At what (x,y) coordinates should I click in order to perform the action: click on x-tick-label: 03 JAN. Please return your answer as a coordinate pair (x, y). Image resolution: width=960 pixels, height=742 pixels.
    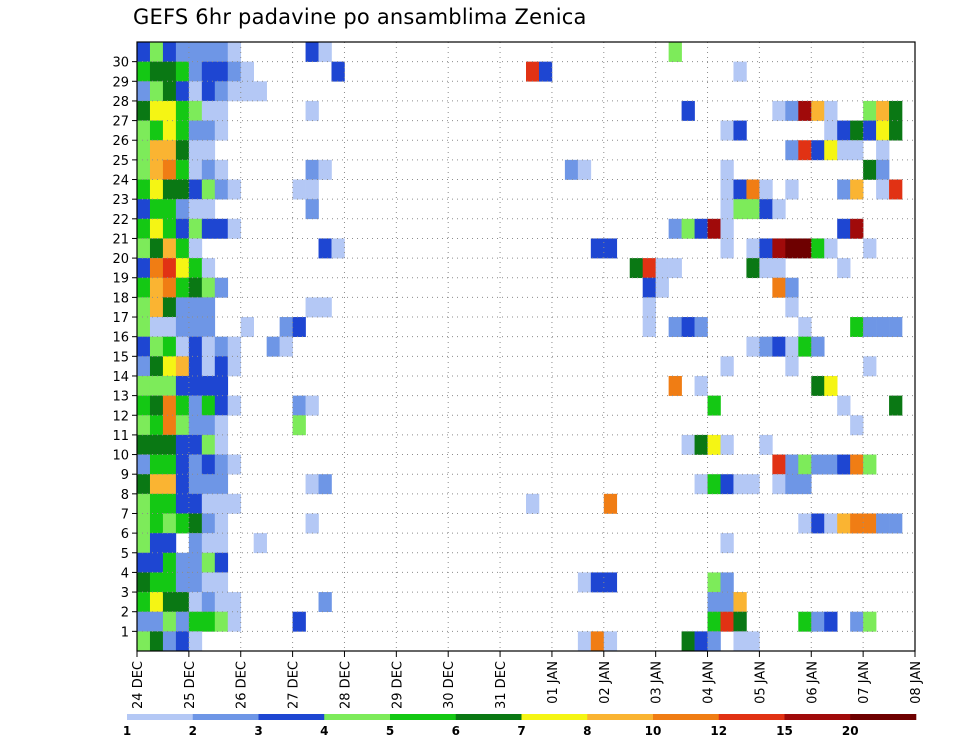
    Looking at the image, I should click on (657, 682).